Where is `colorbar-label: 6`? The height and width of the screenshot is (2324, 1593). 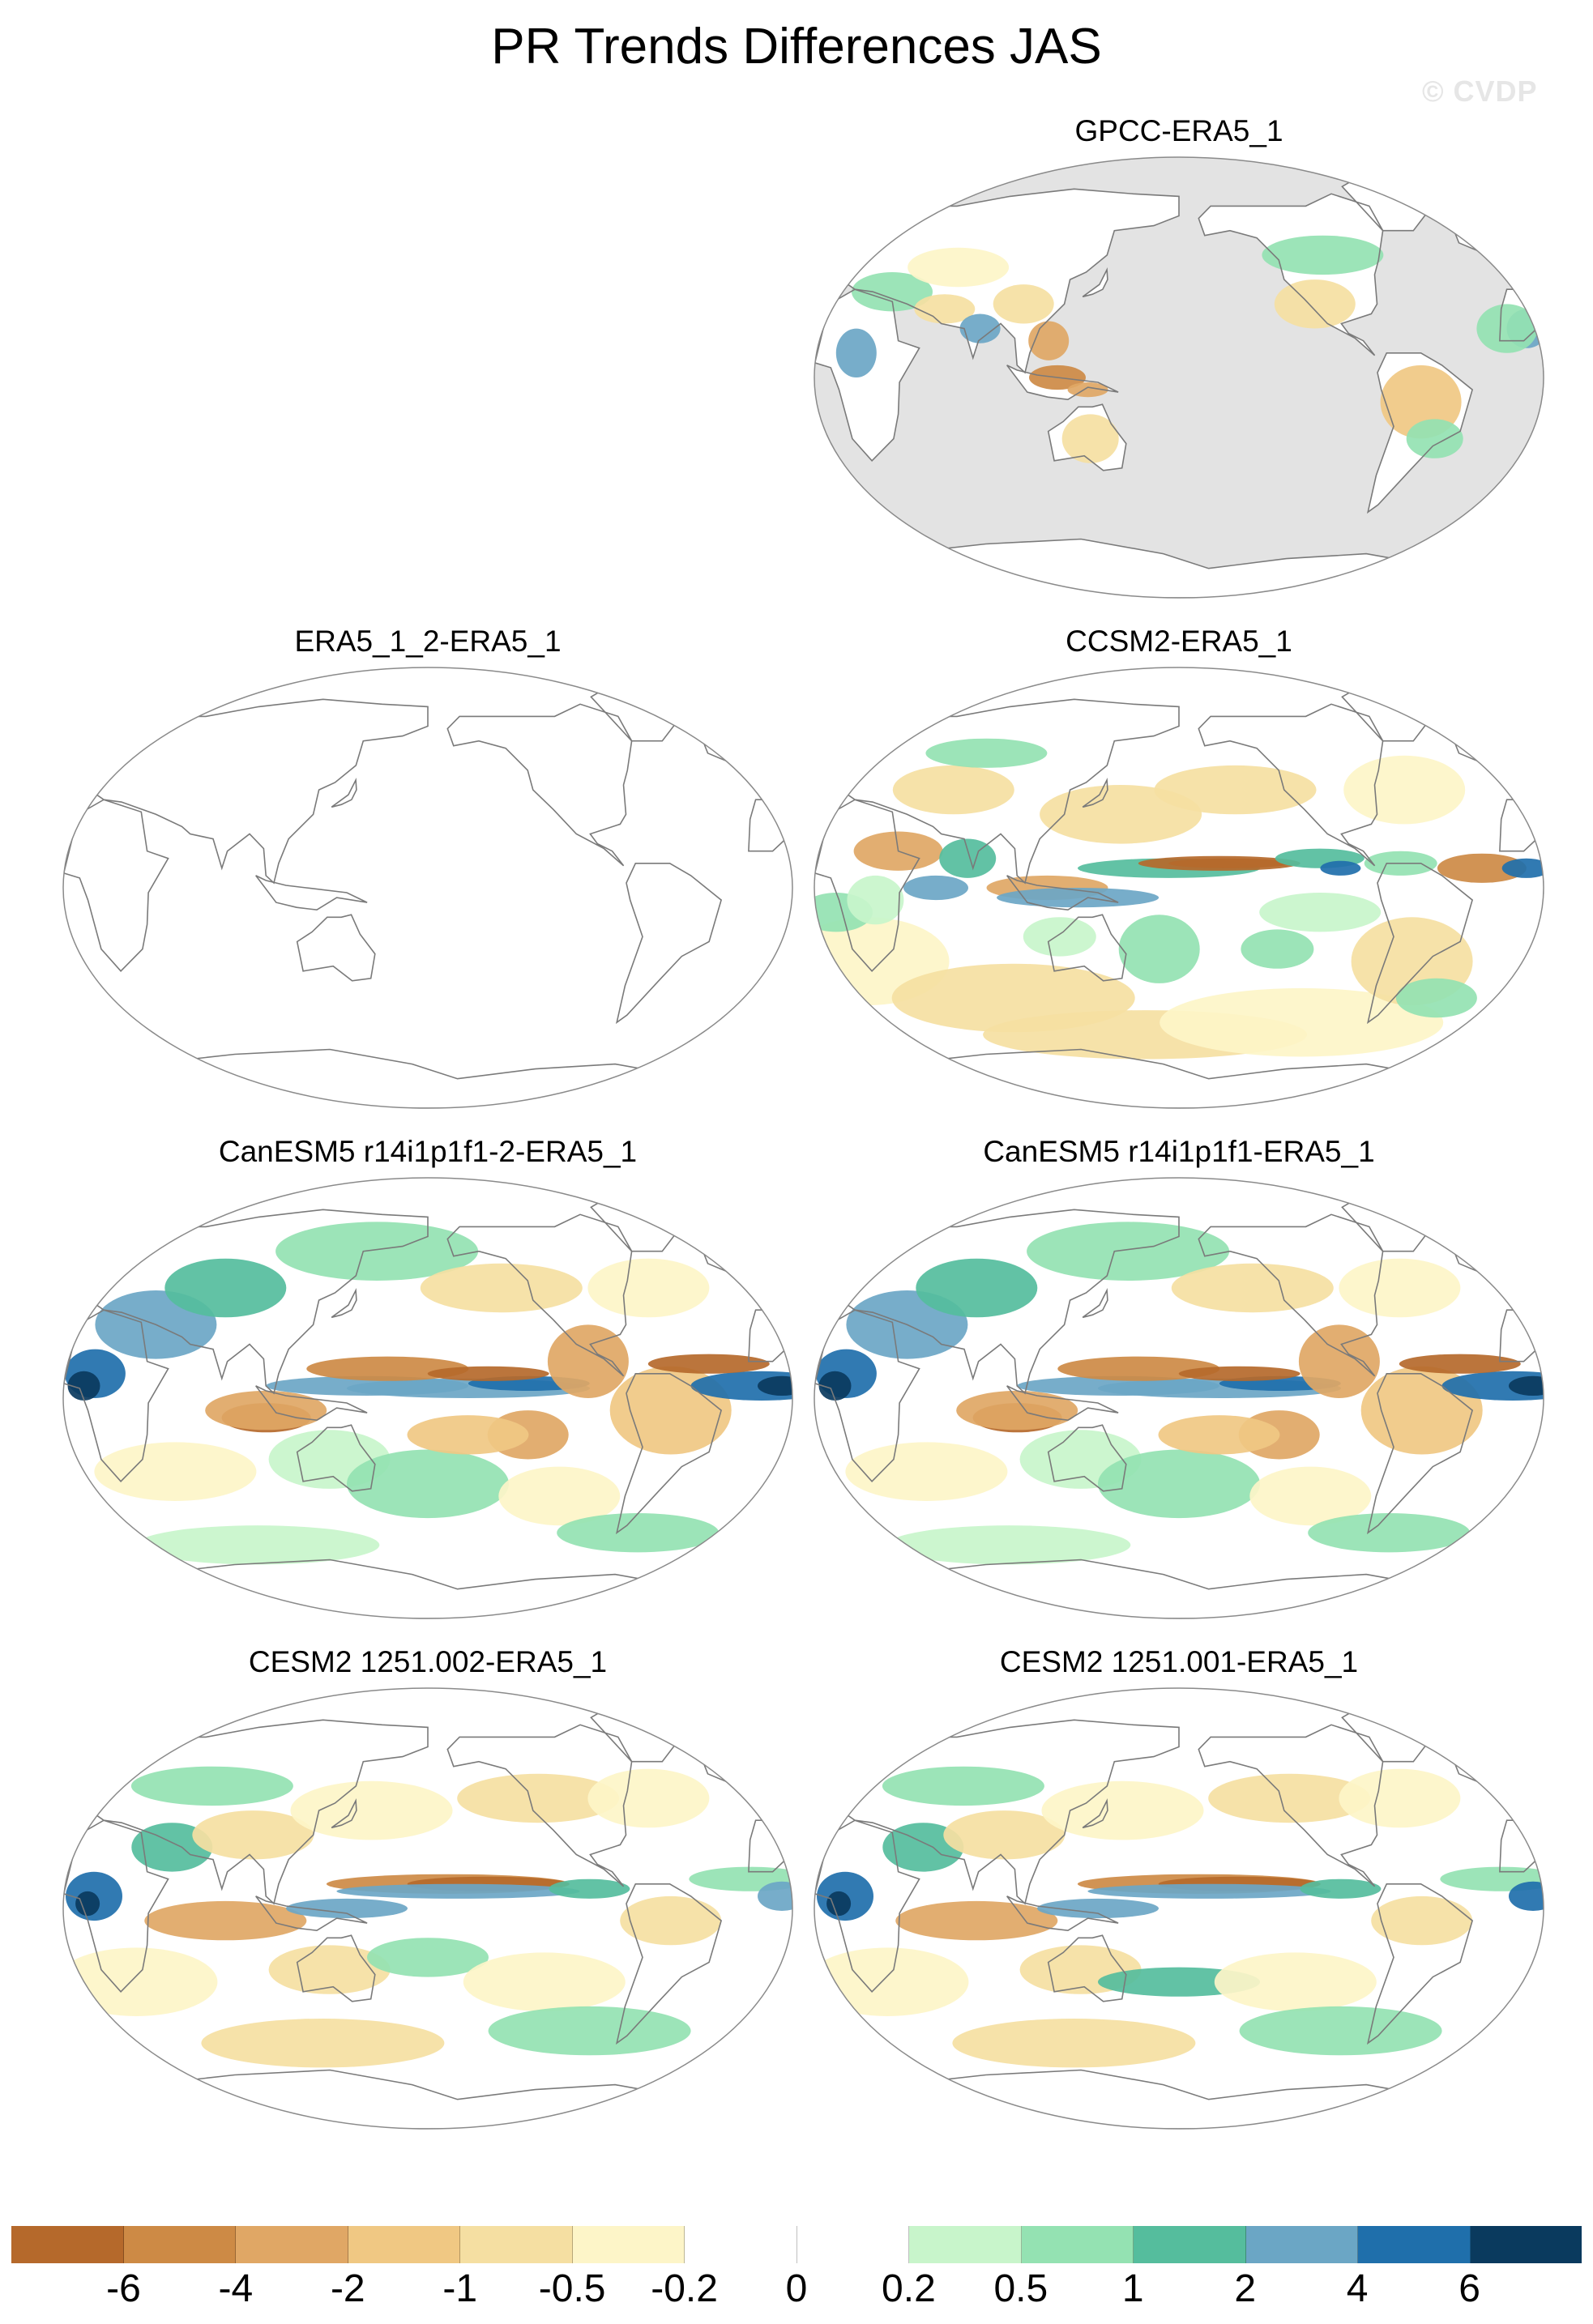 colorbar-label: 6 is located at coordinates (1469, 2288).